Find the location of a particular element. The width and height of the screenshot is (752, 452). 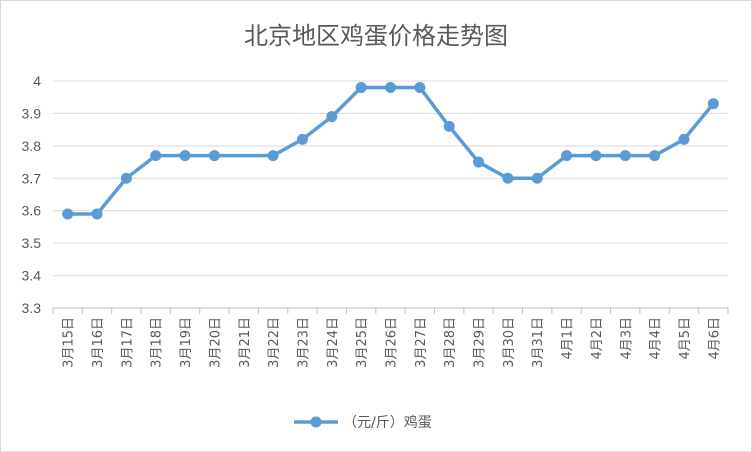

x-tick-label: 3月31日 is located at coordinates (538, 342).